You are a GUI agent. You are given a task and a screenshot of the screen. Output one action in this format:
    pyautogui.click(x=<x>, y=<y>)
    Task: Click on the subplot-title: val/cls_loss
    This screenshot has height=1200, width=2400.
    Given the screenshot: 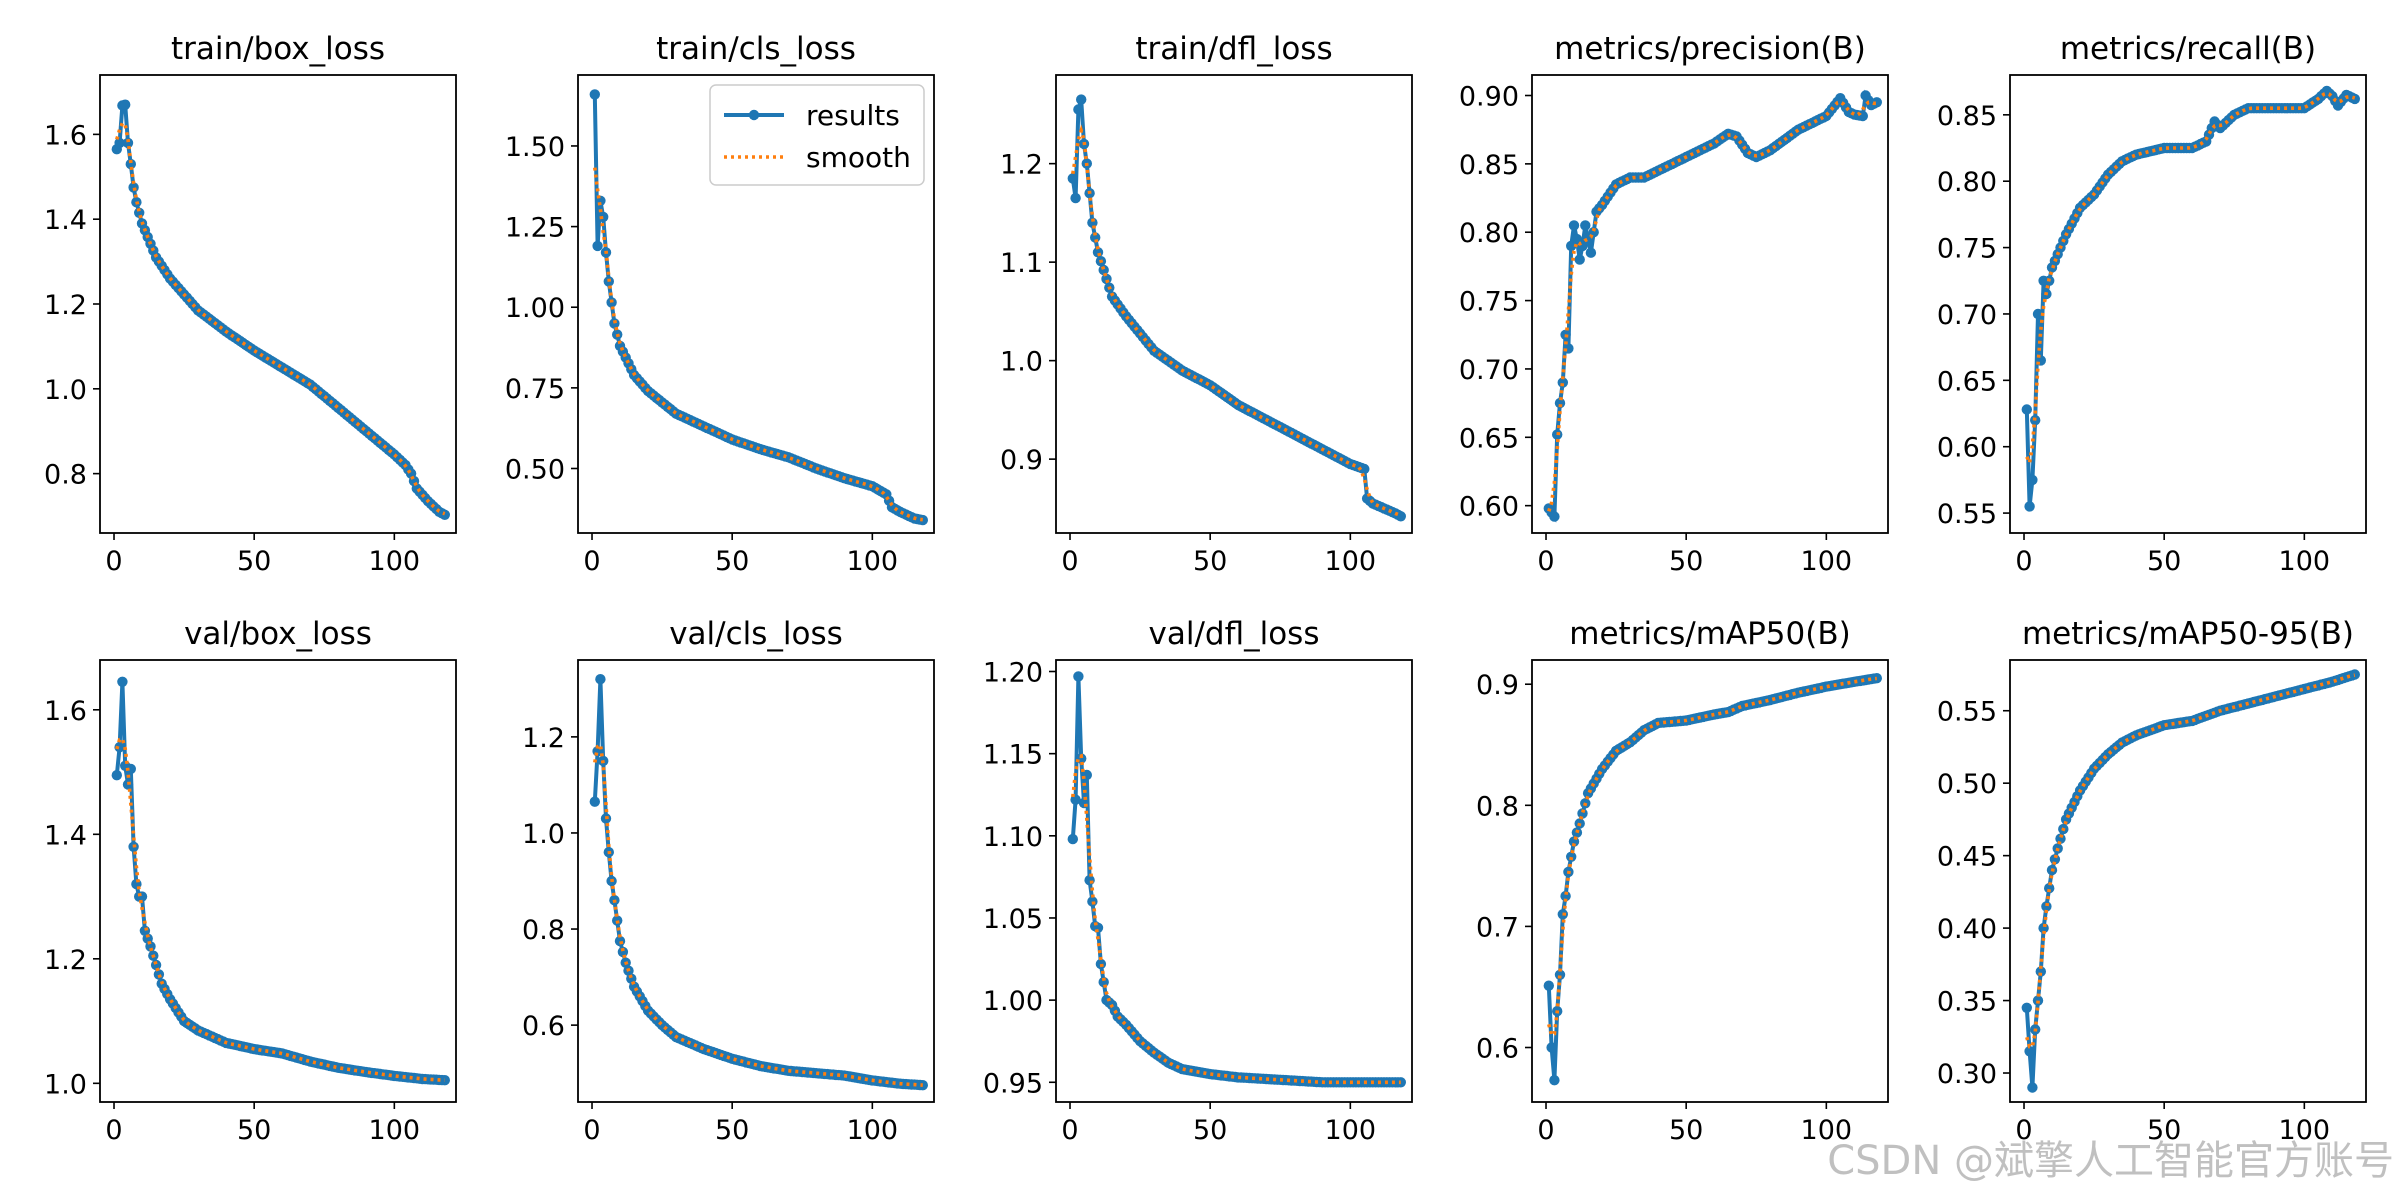 What is the action you would take?
    pyautogui.click(x=756, y=634)
    